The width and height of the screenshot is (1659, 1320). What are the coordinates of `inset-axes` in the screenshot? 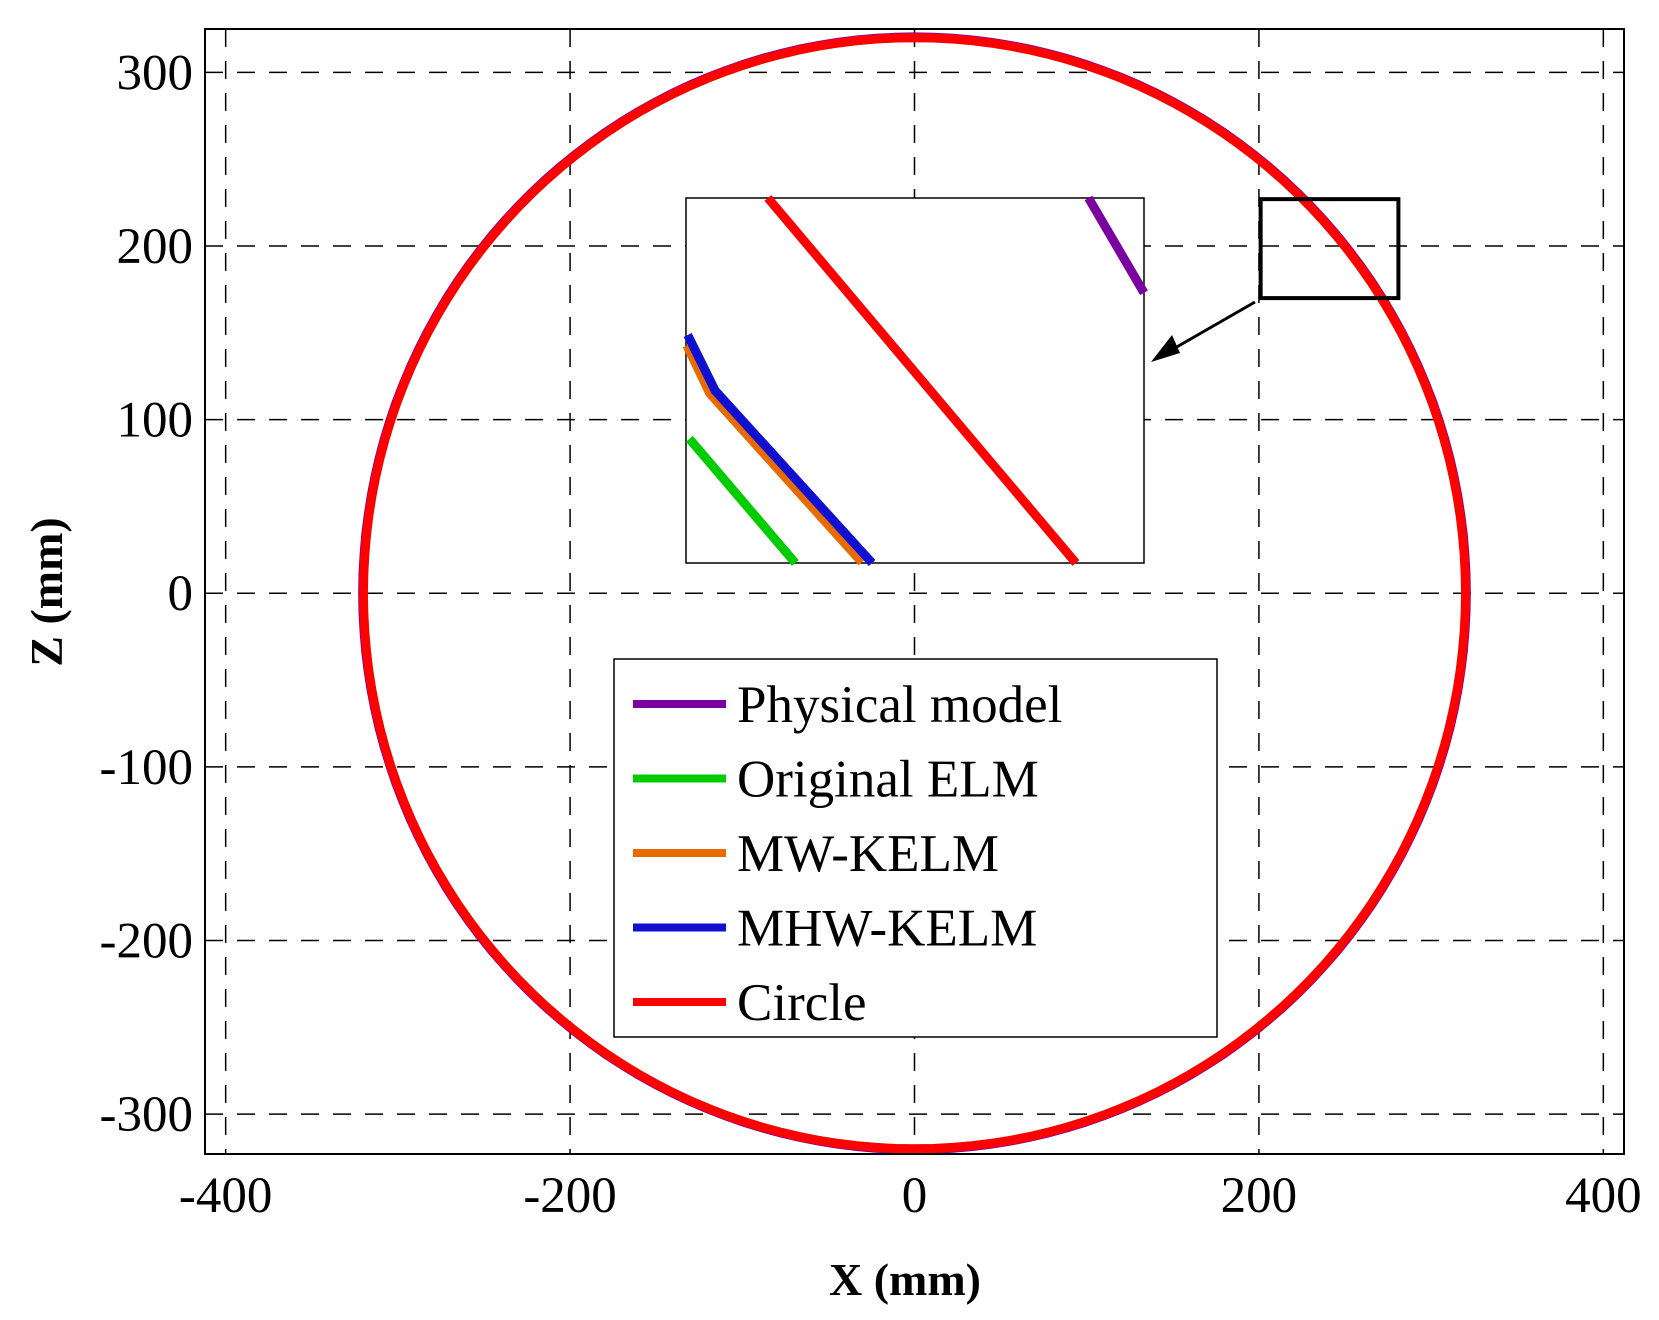 It's located at (915, 381).